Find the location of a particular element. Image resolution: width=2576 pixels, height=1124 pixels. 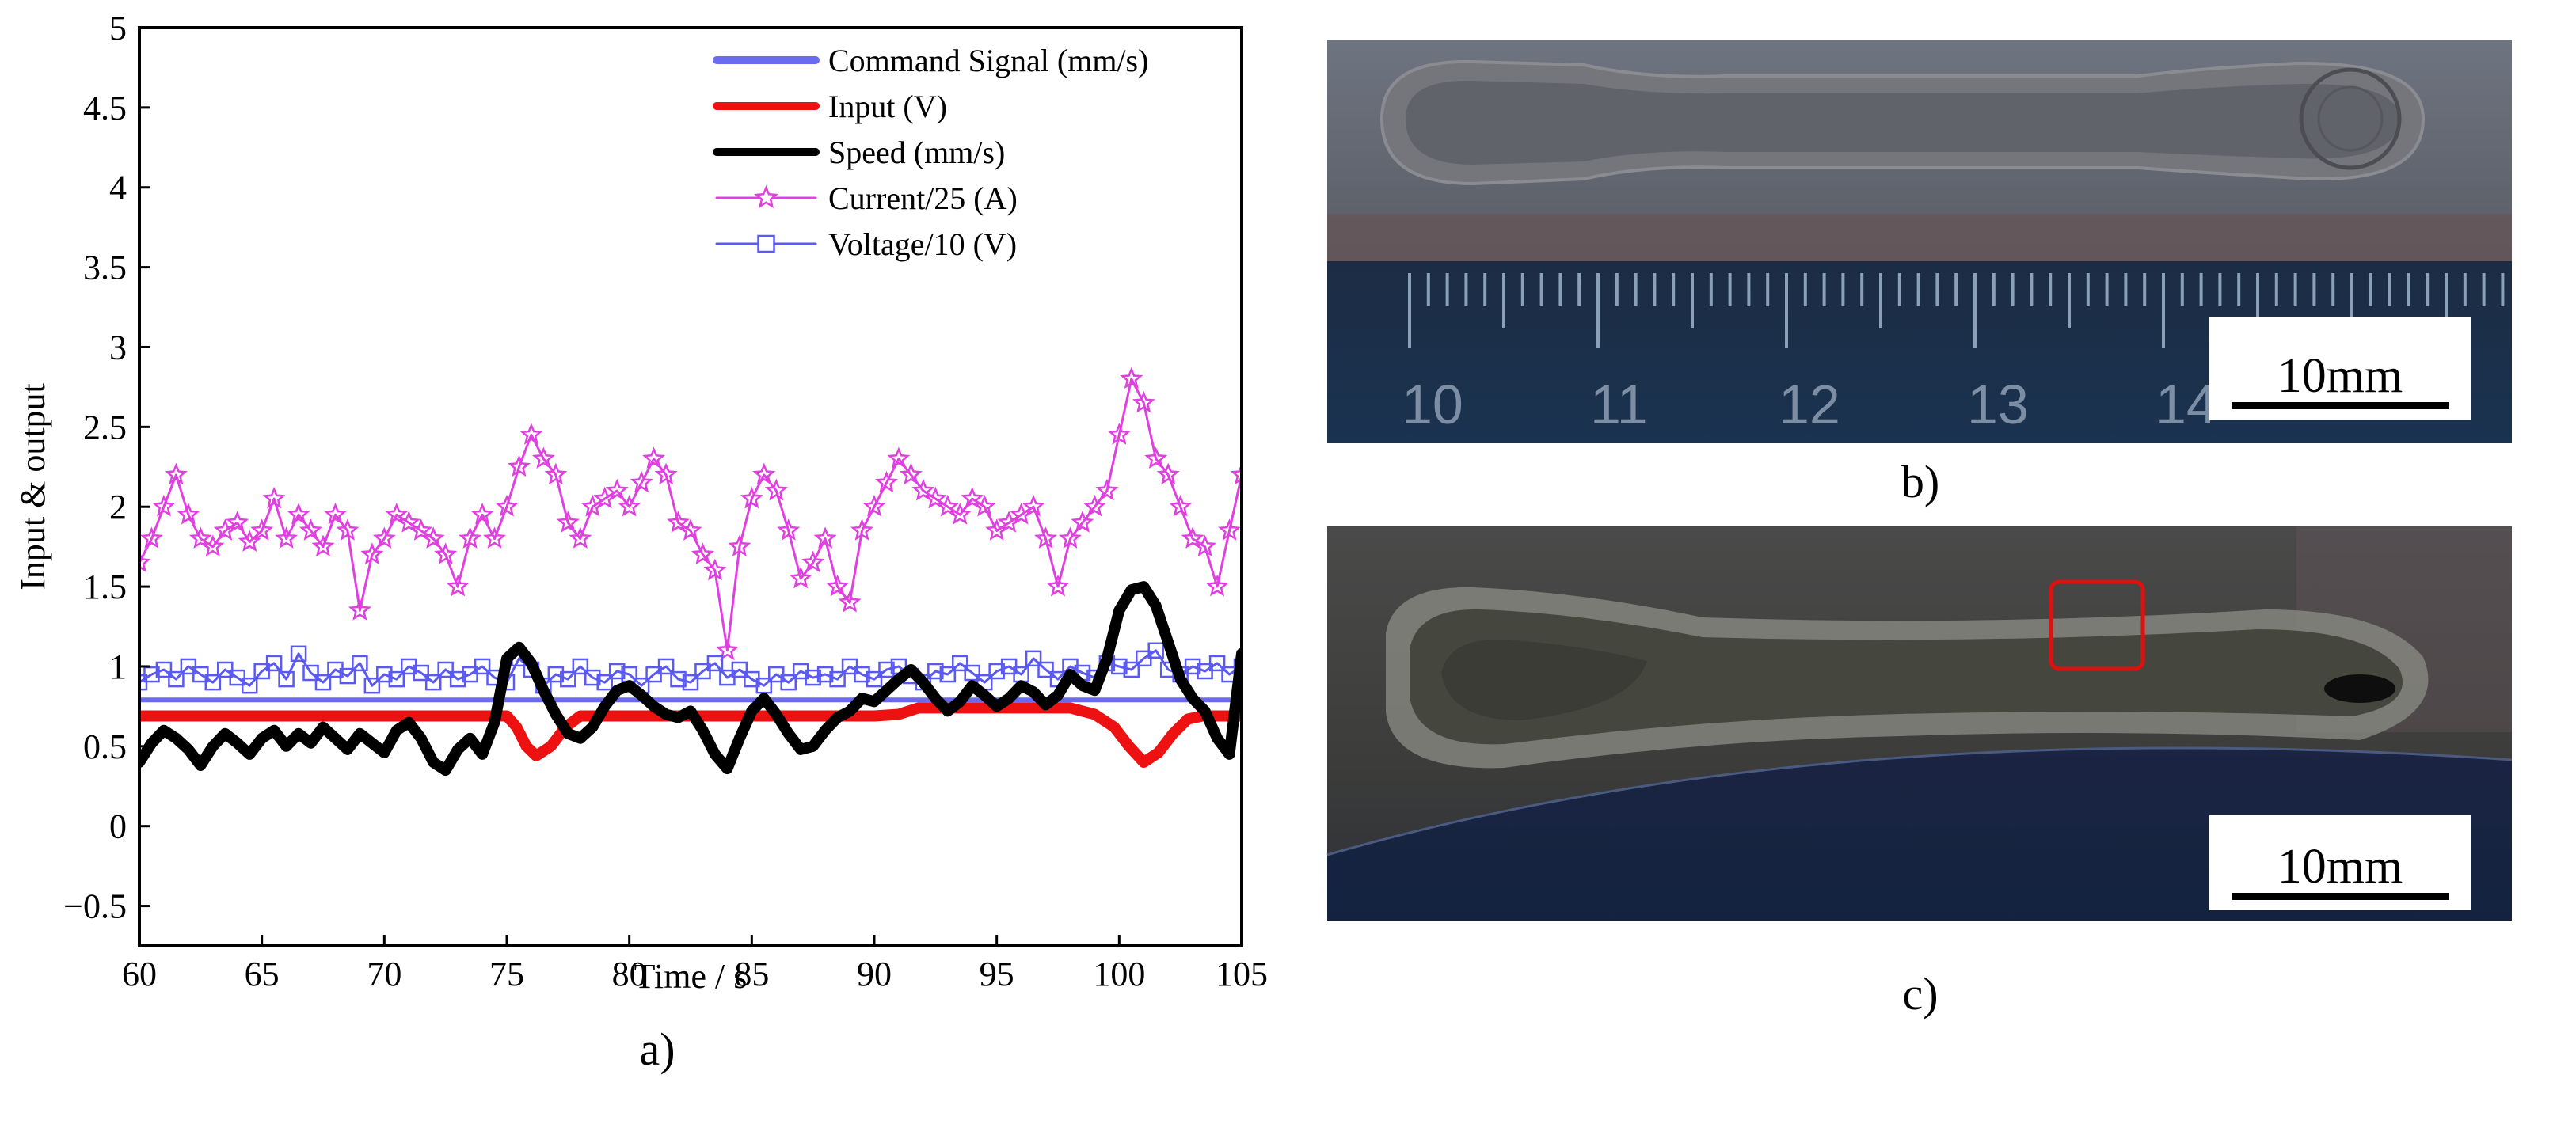

x-tick-label: 100 is located at coordinates (1119, 974).